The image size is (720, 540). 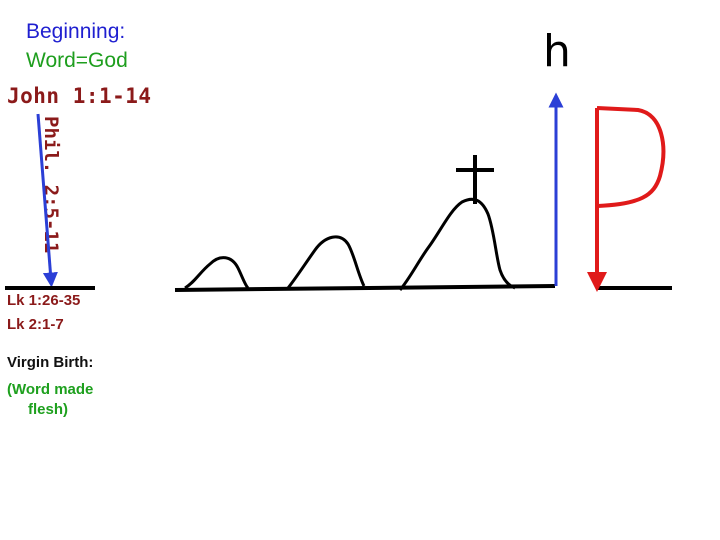 What do you see at coordinates (47, 200) in the screenshot?
I see `descent-arrow` at bounding box center [47, 200].